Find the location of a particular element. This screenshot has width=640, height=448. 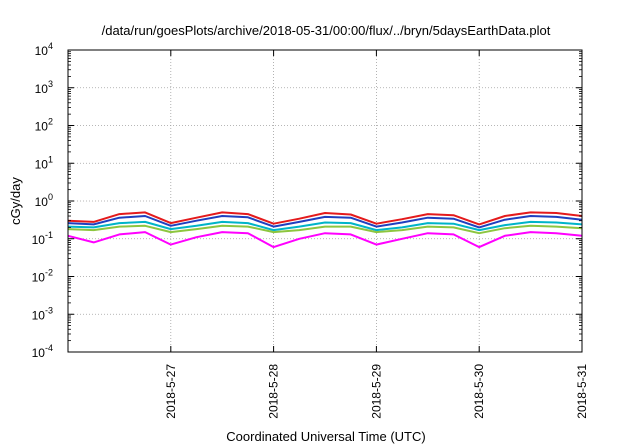

x-tick-label: 2018-5-29 is located at coordinates (376, 391).